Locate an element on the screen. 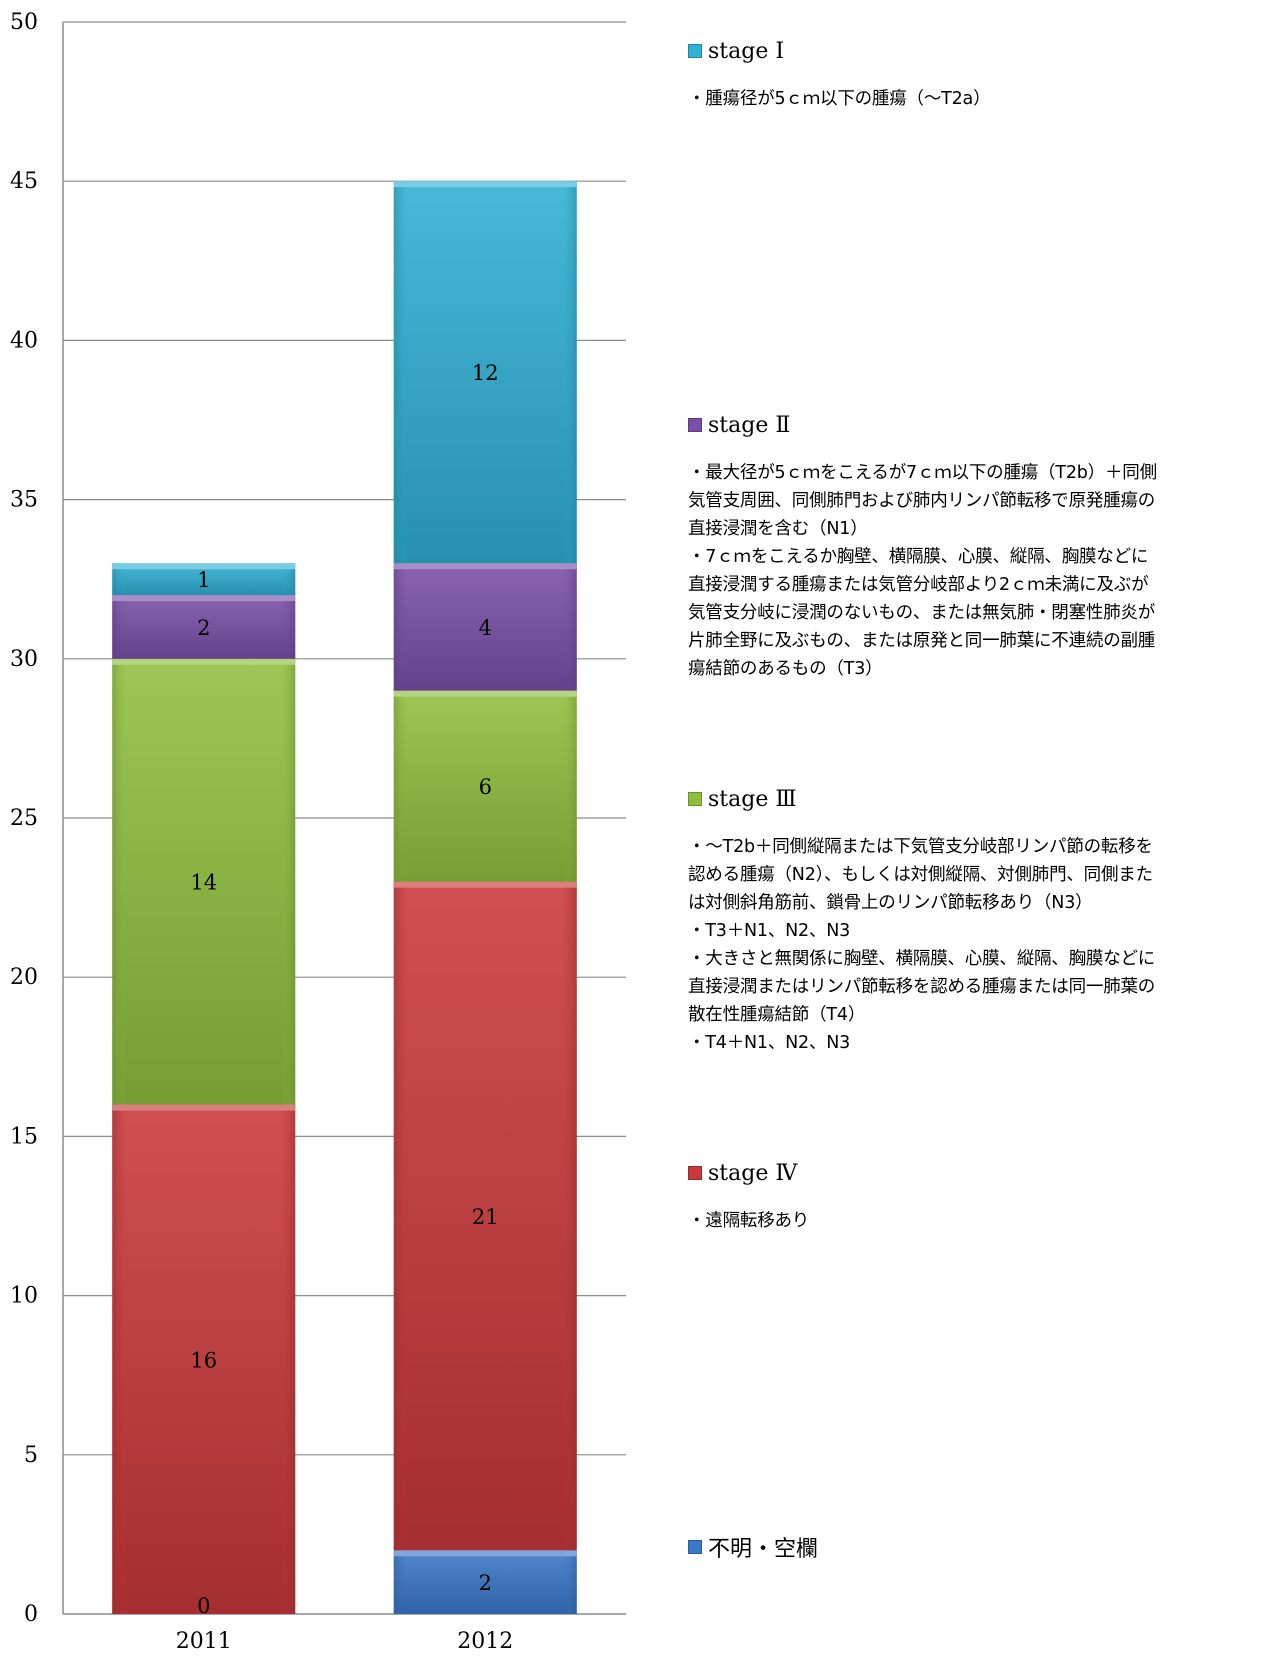 Image resolution: width=1280 pixels, height=1657 pixels. data-label: 4 is located at coordinates (485, 628).